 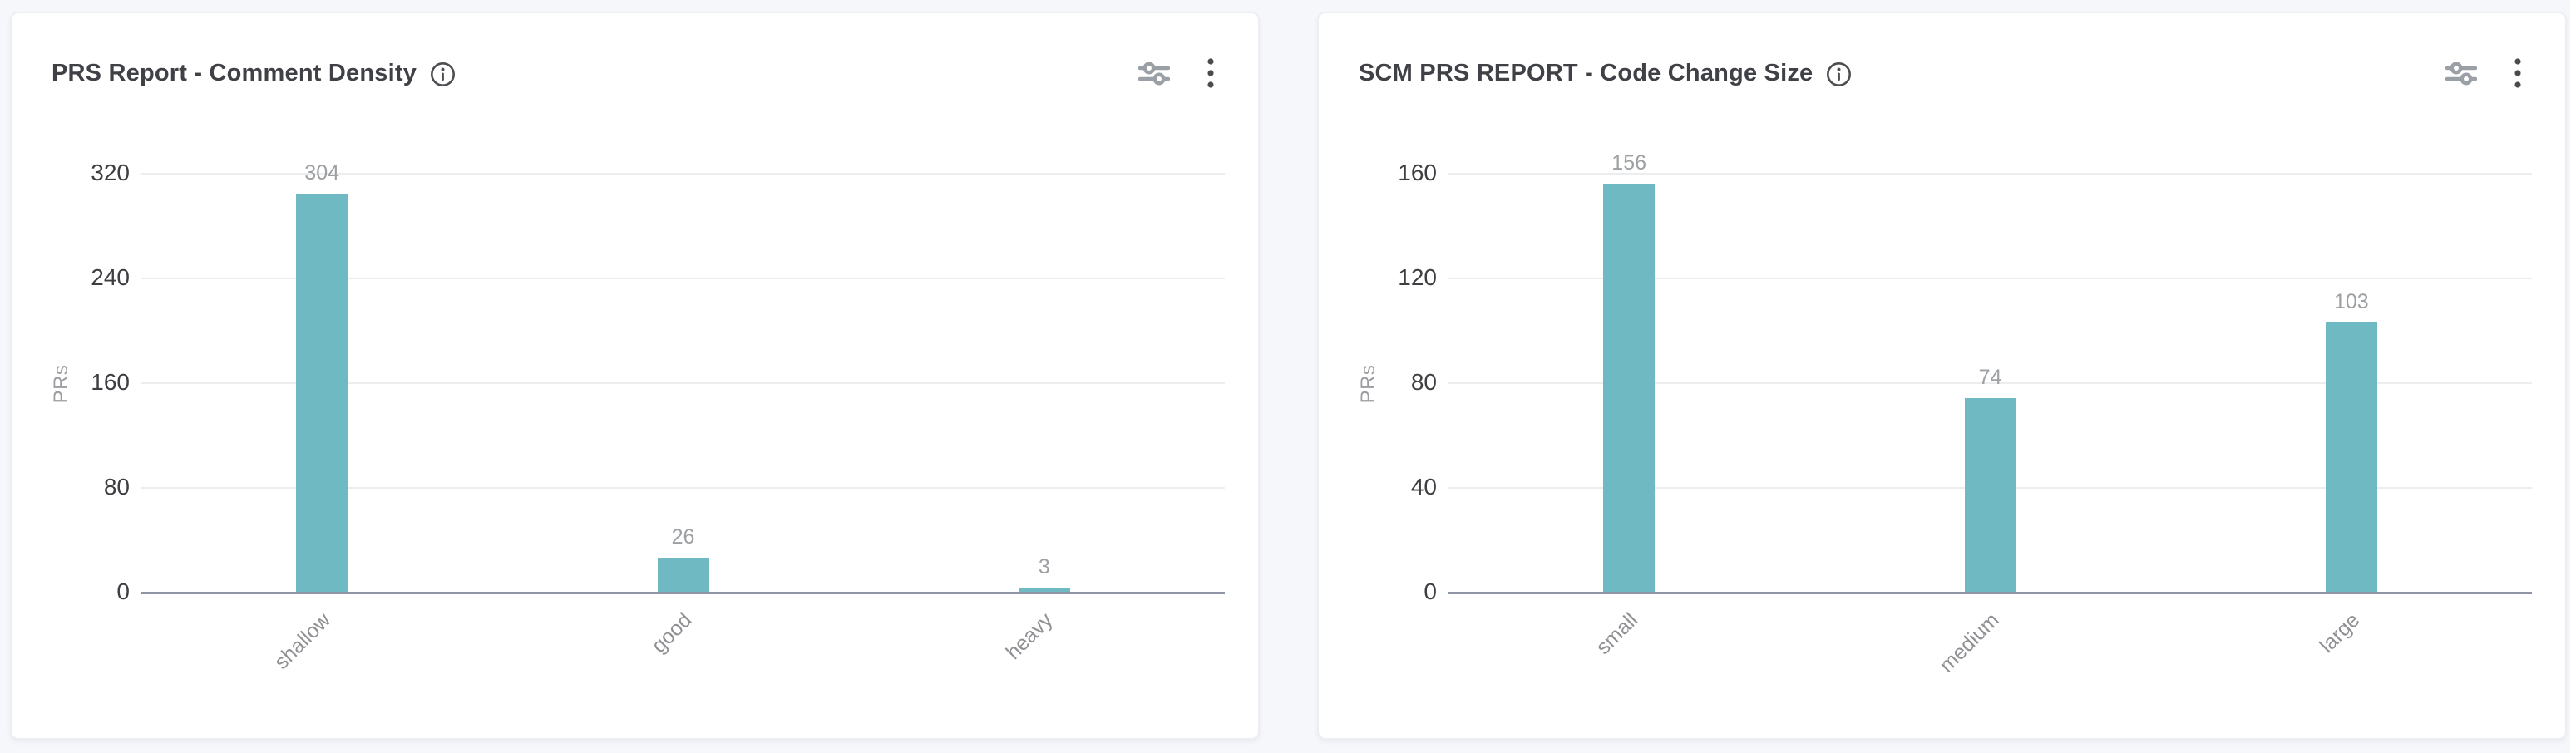 What do you see at coordinates (322, 393) in the screenshot?
I see `bar-shallow` at bounding box center [322, 393].